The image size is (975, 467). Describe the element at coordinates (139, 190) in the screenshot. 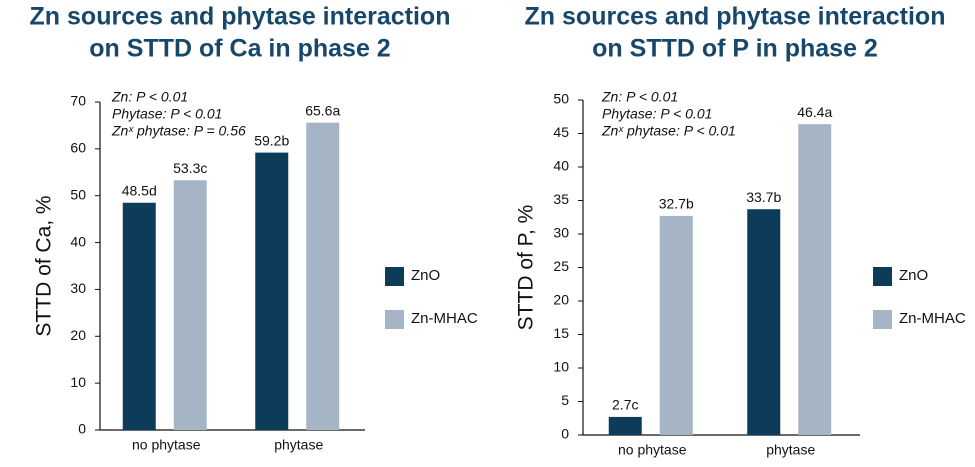

I see `value-label: 48.5d` at that location.